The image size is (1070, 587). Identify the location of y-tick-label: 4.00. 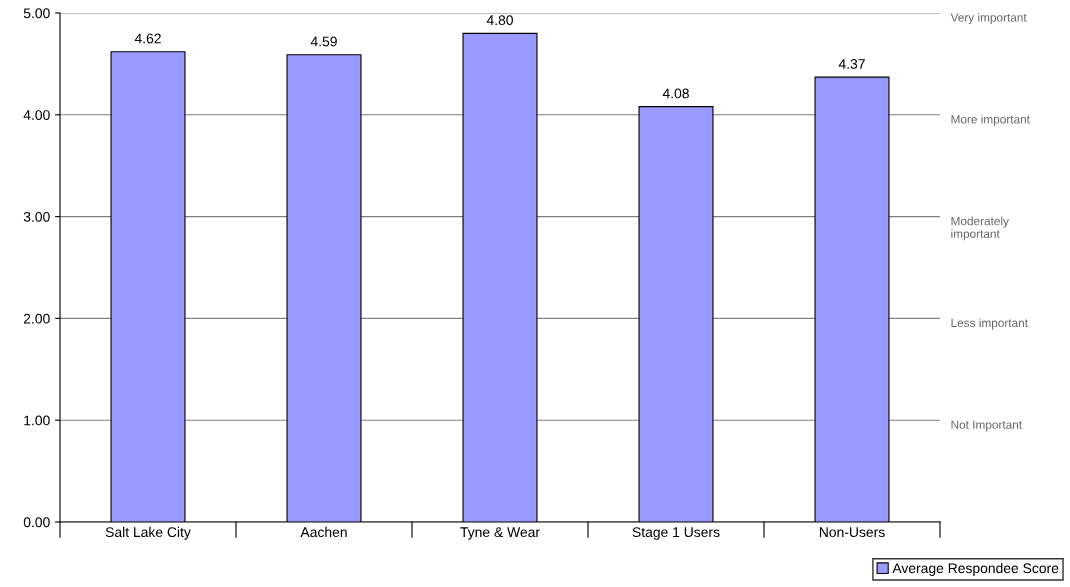
(36, 115).